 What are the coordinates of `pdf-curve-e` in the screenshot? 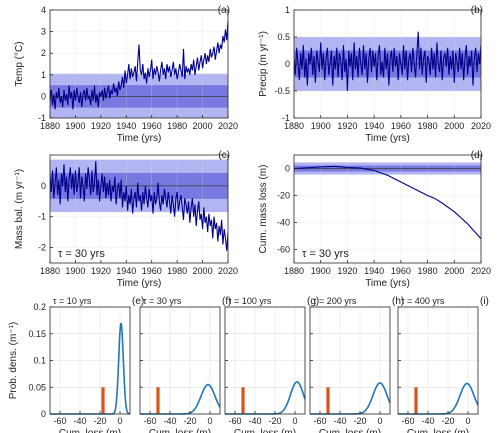 It's located at (90, 368).